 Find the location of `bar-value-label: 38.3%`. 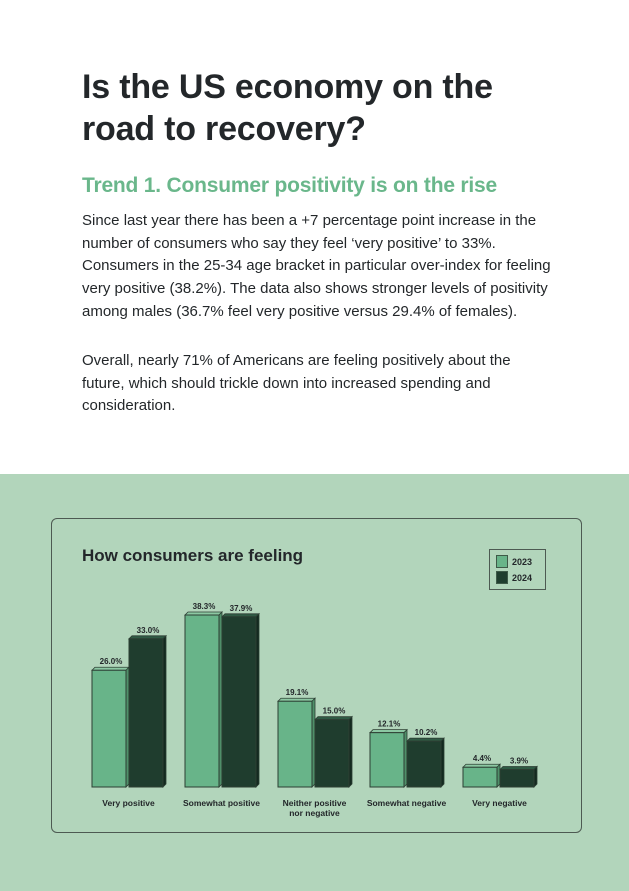

bar-value-label: 38.3% is located at coordinates (204, 606).